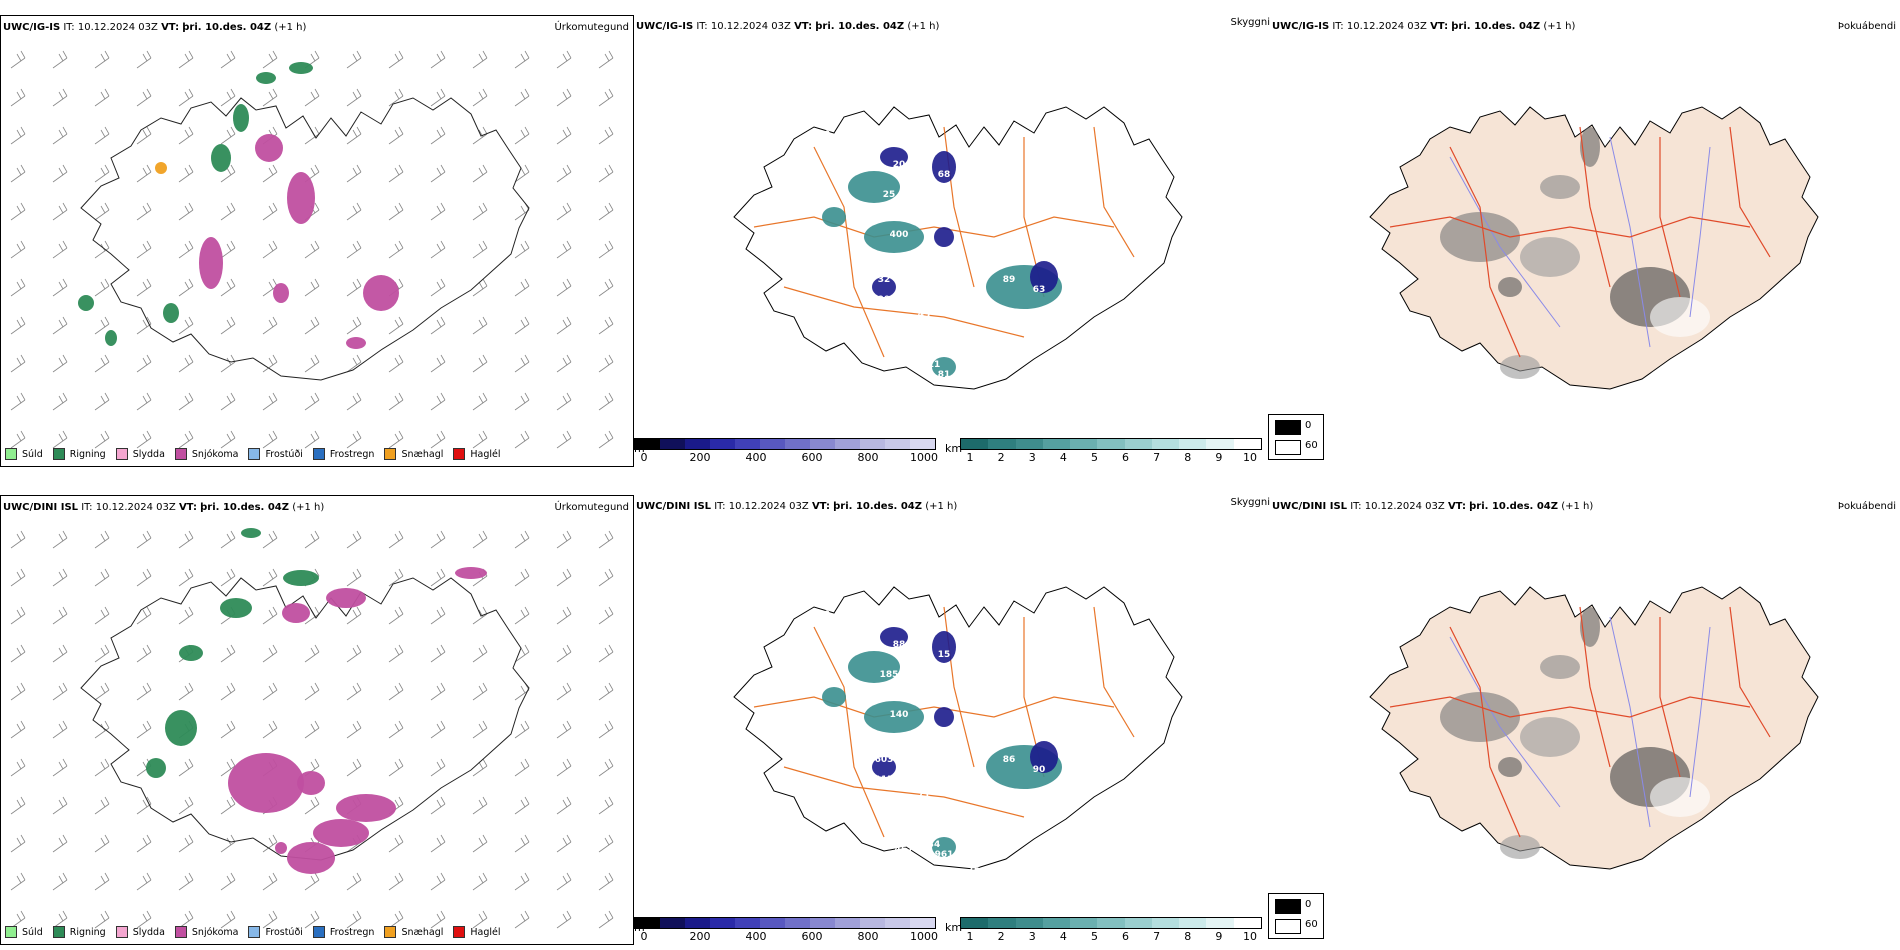 Image resolution: width=1900 pixels, height=950 pixels. Describe the element at coordinates (79, 454) in the screenshot. I see `legend-item: Rigning` at that location.